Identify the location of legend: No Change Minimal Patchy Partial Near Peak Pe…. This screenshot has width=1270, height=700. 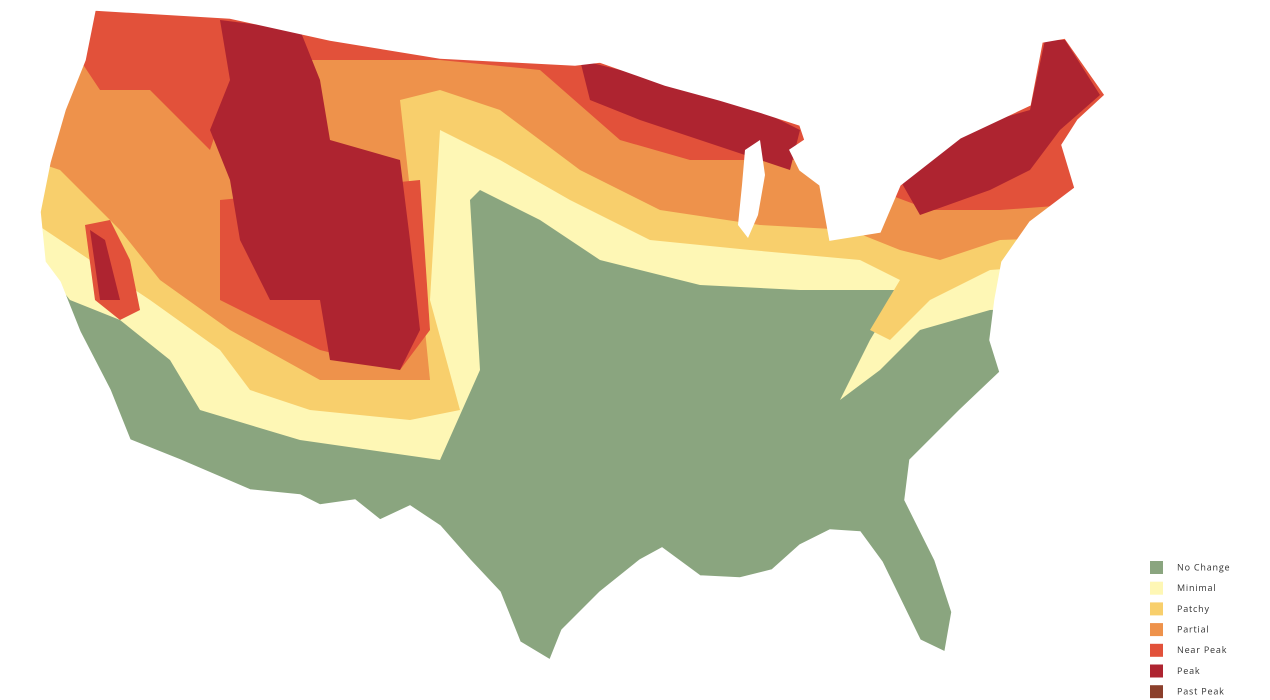
(1190, 629).